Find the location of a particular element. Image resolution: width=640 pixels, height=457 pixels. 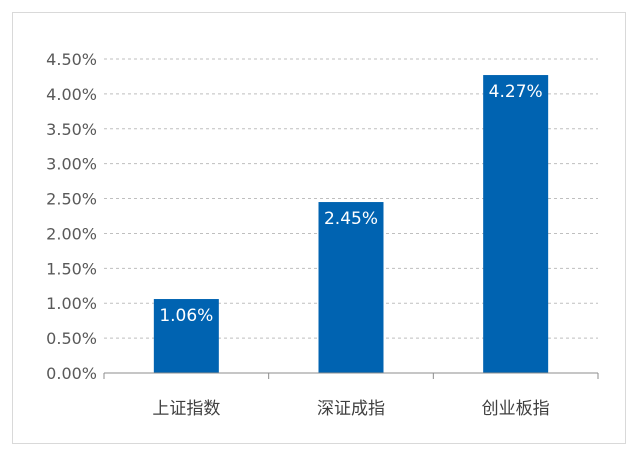

y-tick-label: 2.00% is located at coordinates (71, 233).